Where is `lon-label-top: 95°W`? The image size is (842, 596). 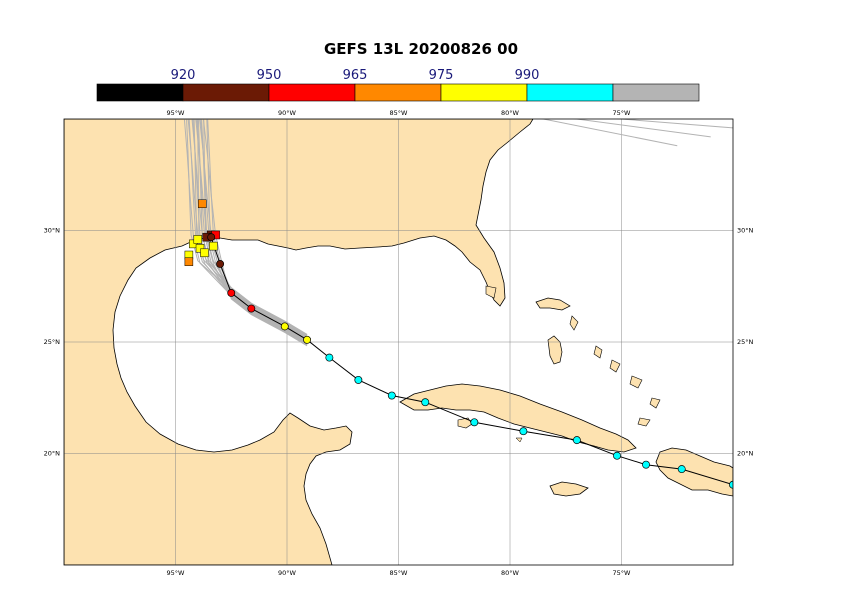 lon-label-top: 95°W is located at coordinates (176, 113).